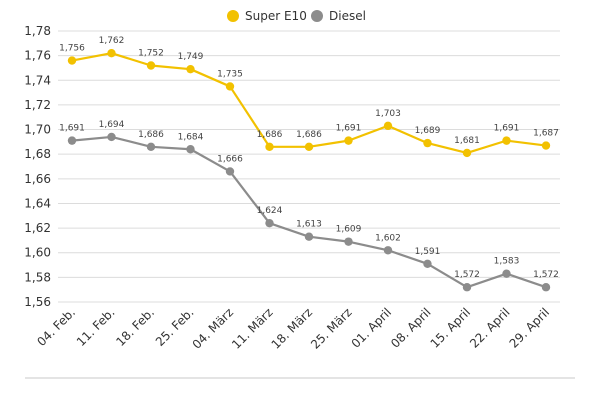  I want to click on data-label: 1,749, so click(191, 57).